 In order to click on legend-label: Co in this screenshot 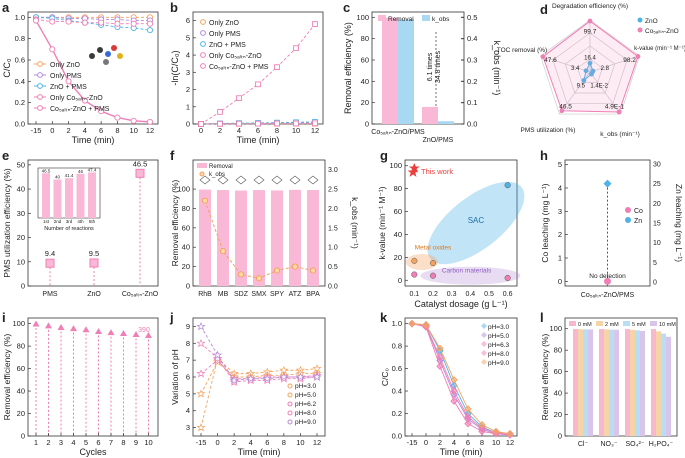, I will do `click(638, 211)`.